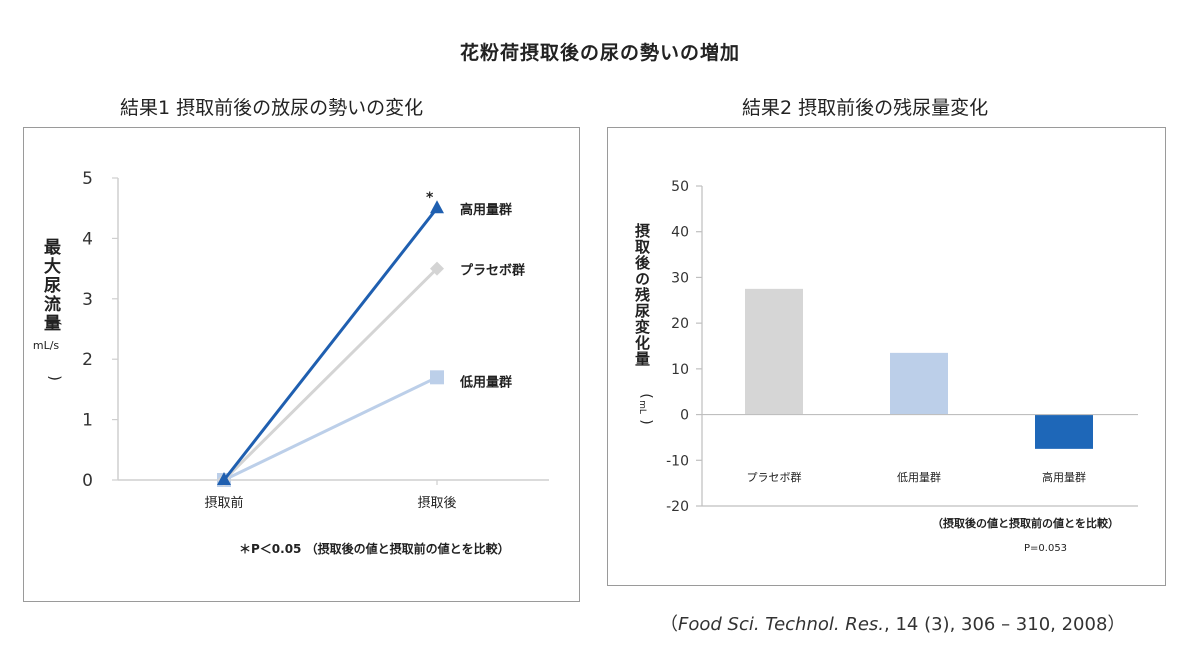 The height and width of the screenshot is (659, 1200). What do you see at coordinates (1045, 548) in the screenshot?
I see `p-value: P=0.053` at bounding box center [1045, 548].